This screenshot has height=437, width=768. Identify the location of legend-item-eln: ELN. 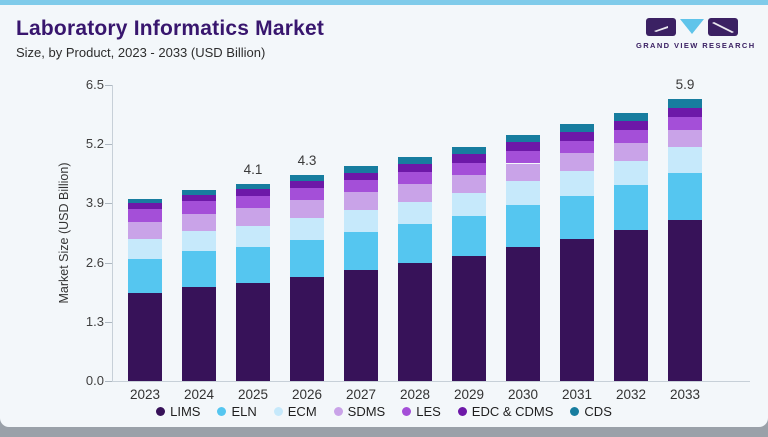
(237, 411).